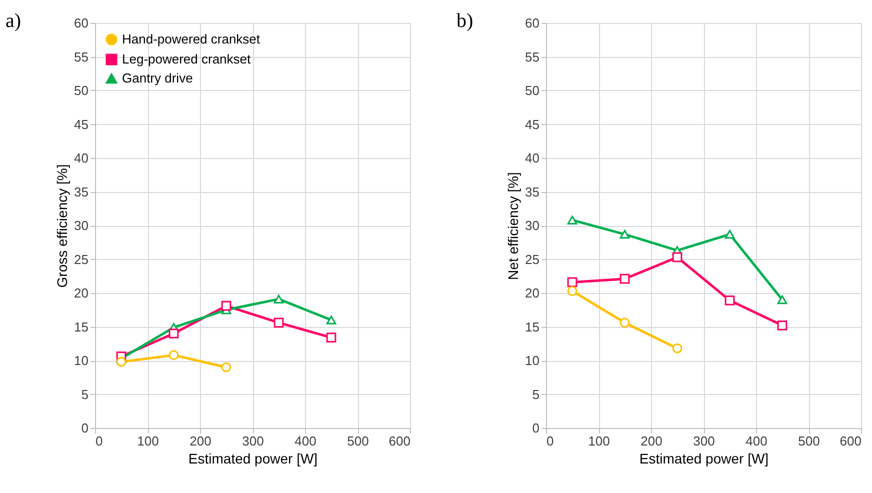 The height and width of the screenshot is (493, 872). I want to click on chart-title: a), so click(14, 21).